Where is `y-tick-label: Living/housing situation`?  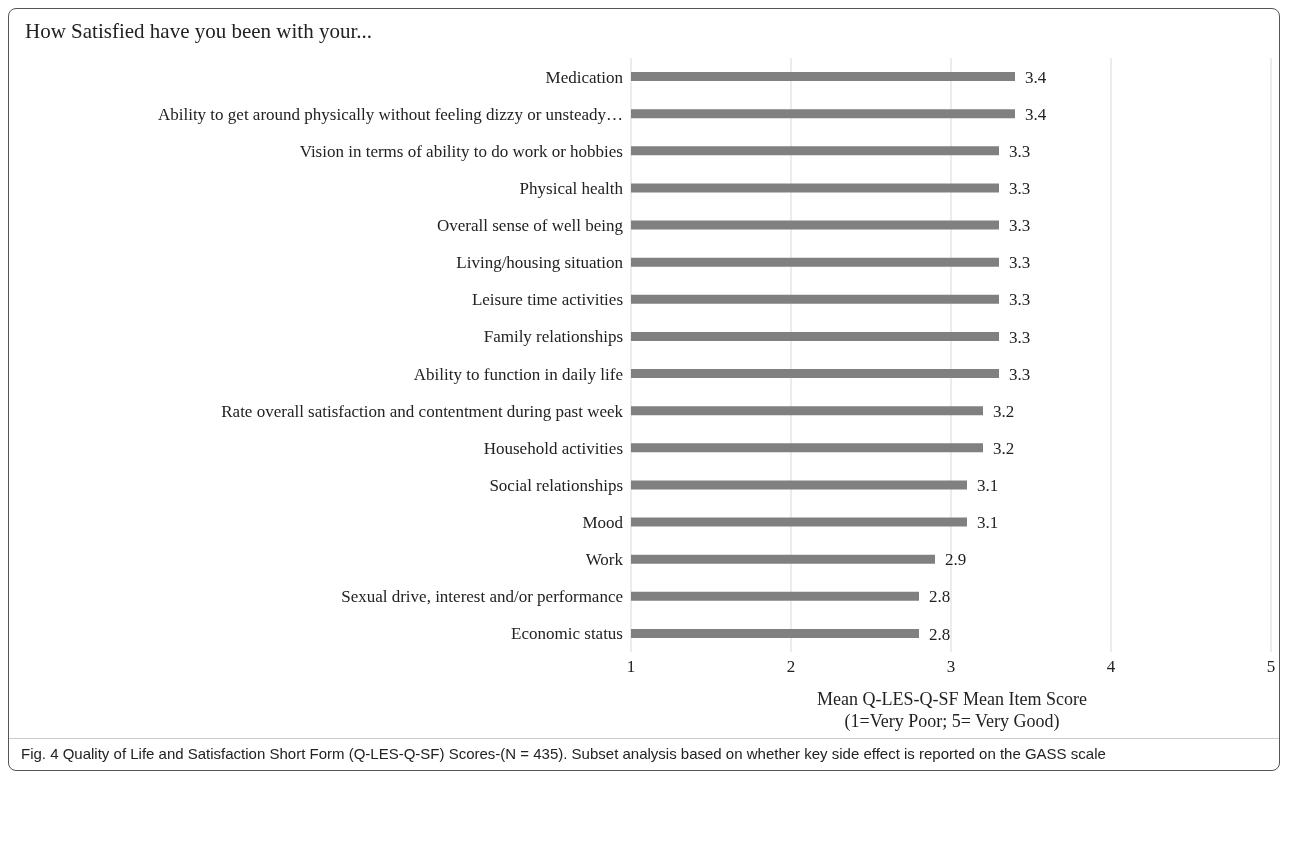 y-tick-label: Living/housing situation is located at coordinates (540, 263).